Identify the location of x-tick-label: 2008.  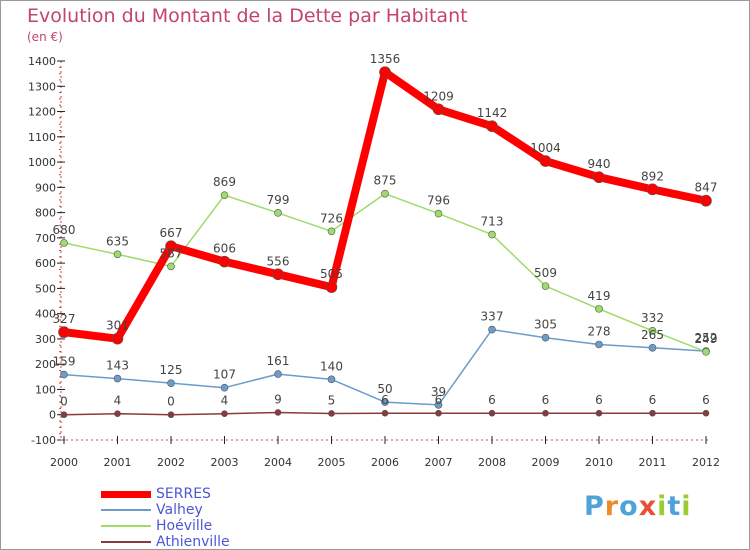
(492, 462).